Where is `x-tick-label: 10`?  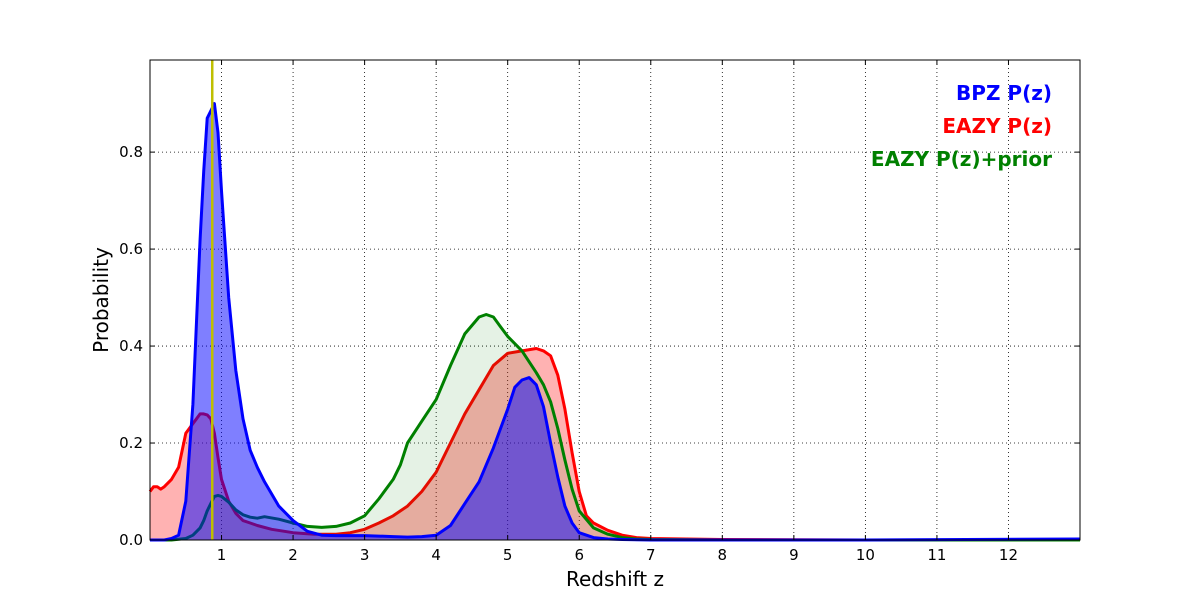
x-tick-label: 10 is located at coordinates (865, 555).